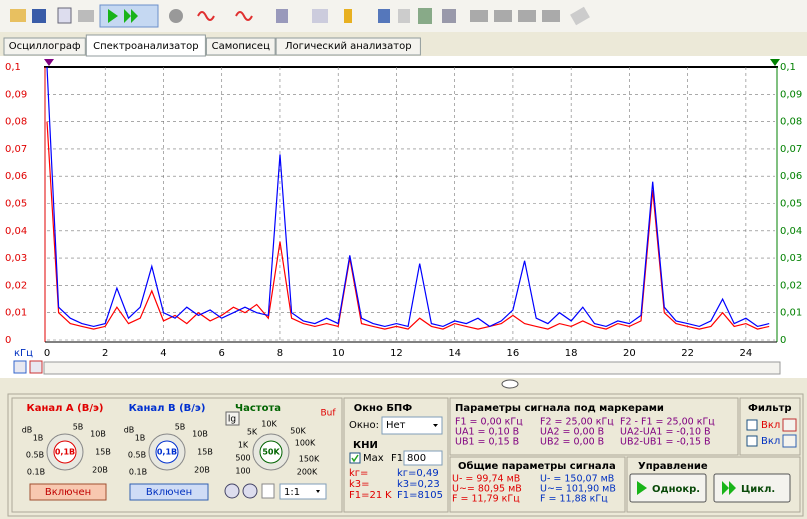 The width and height of the screenshot is (807, 519). Describe the element at coordinates (243, 445) in the screenshot. I see `dial-label: 1K` at that location.